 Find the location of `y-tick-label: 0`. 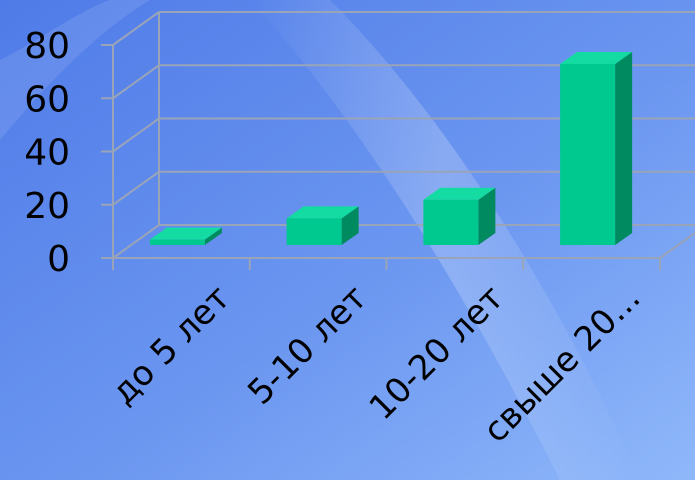

y-tick-label: 0 is located at coordinates (58, 259).